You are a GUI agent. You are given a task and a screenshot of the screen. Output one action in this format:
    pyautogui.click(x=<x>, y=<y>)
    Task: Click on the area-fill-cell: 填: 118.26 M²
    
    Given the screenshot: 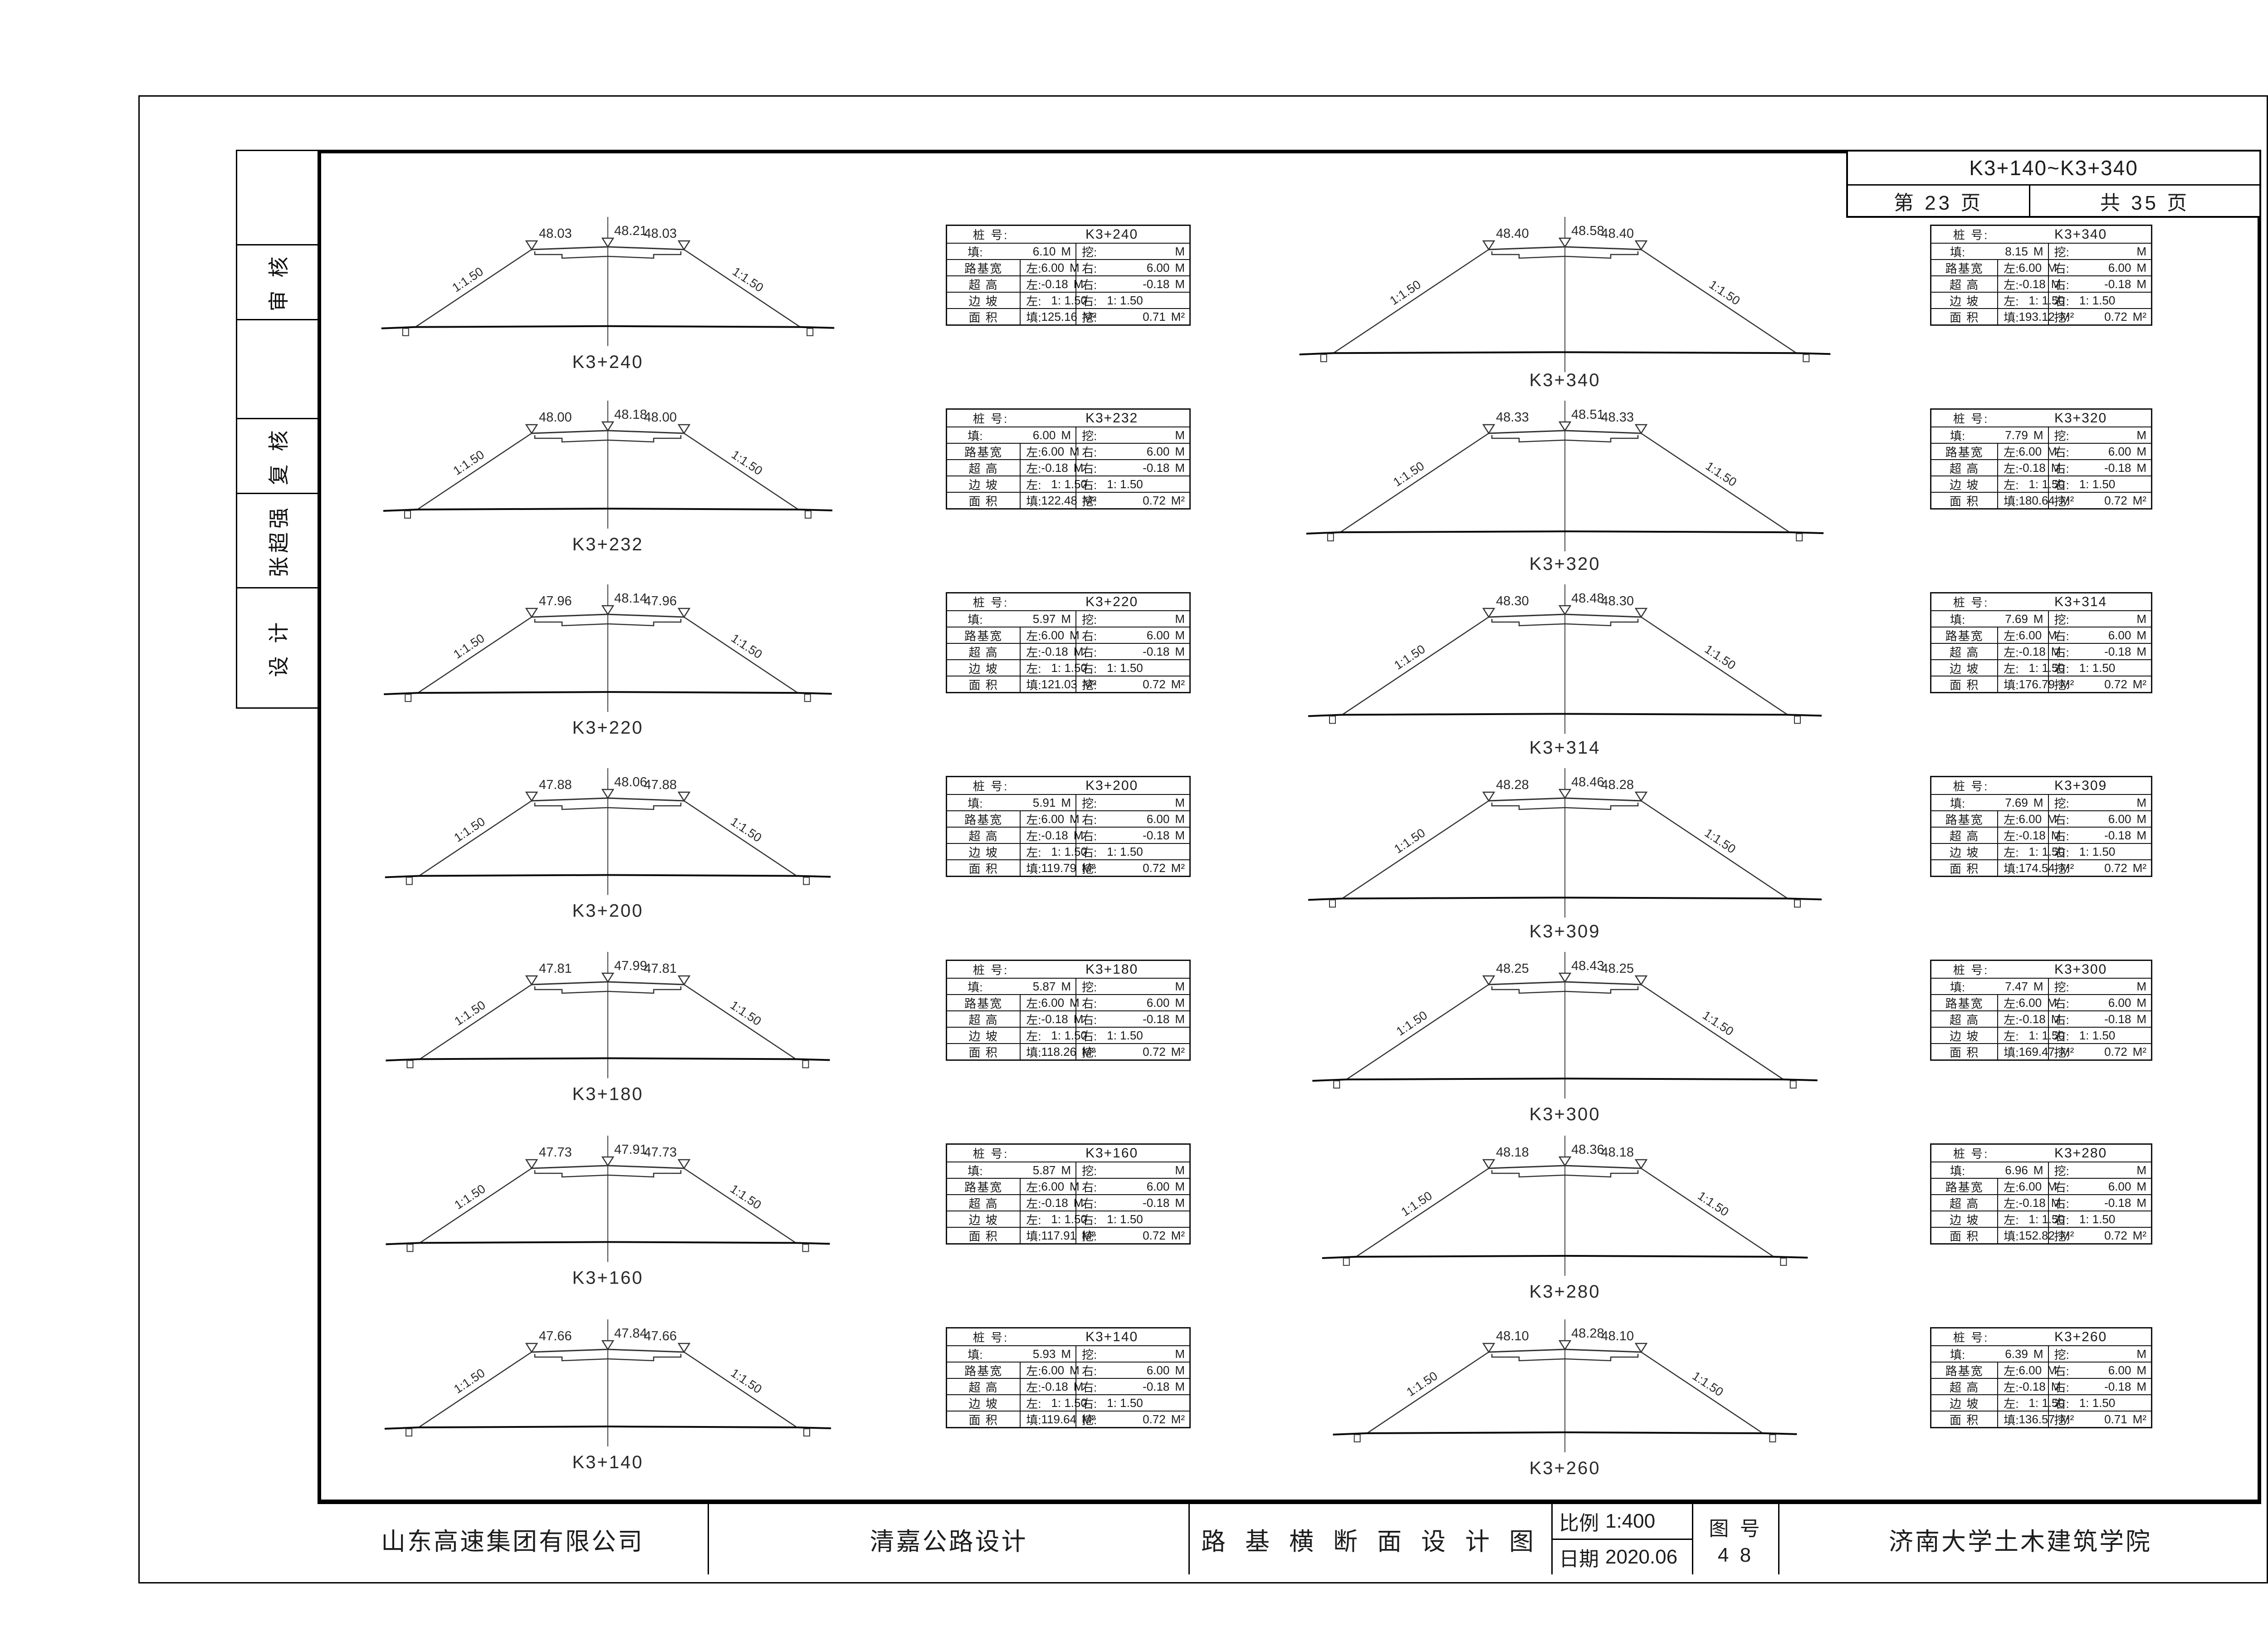 What is the action you would take?
    pyautogui.click(x=1058, y=1051)
    